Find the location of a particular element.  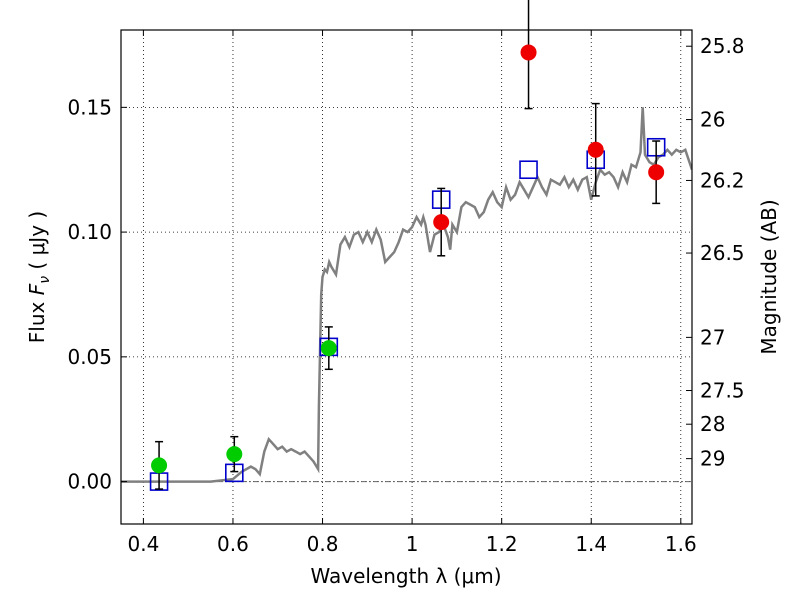

y-tick-label: 0.00 is located at coordinates (89, 482).